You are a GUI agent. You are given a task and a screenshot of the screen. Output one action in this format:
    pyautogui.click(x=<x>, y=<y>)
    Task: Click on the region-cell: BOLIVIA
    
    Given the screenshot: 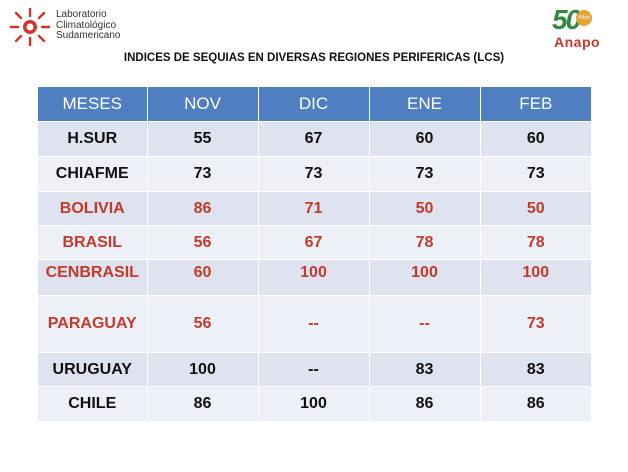 What is the action you would take?
    pyautogui.click(x=93, y=208)
    